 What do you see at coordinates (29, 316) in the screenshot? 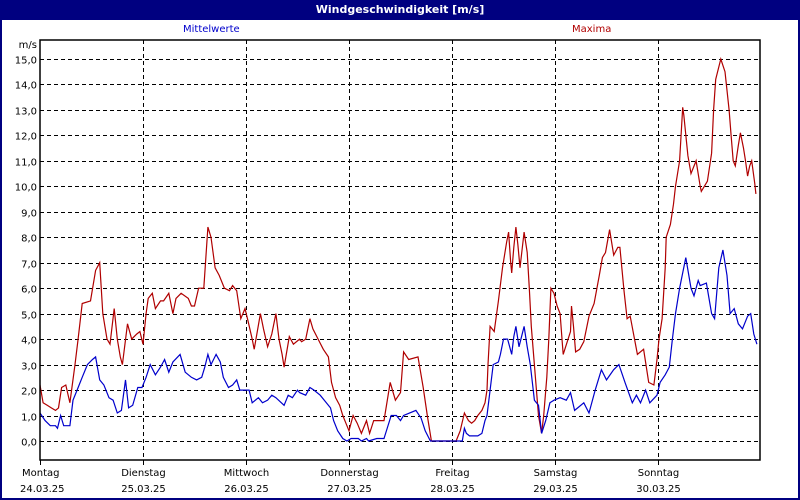
I see `y-tick-label: 5,0` at bounding box center [29, 316].